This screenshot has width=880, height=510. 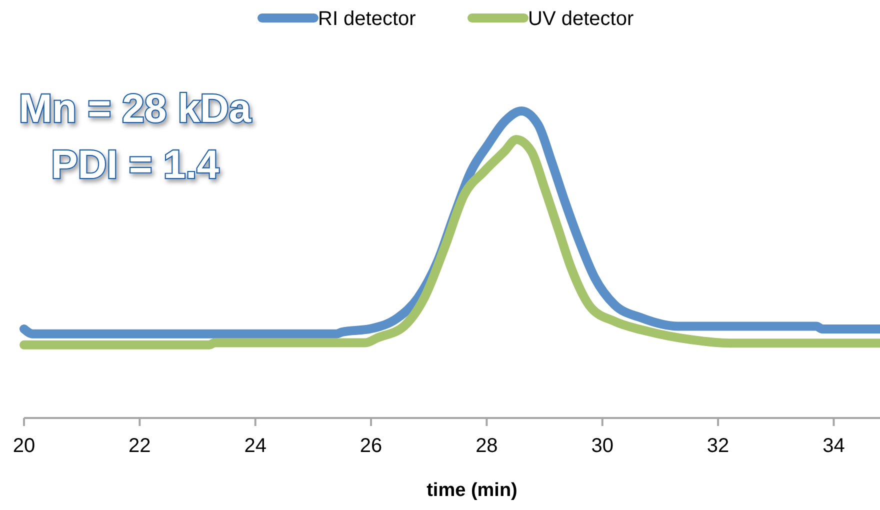 What do you see at coordinates (139, 446) in the screenshot?
I see `x-tick-label: 22` at bounding box center [139, 446].